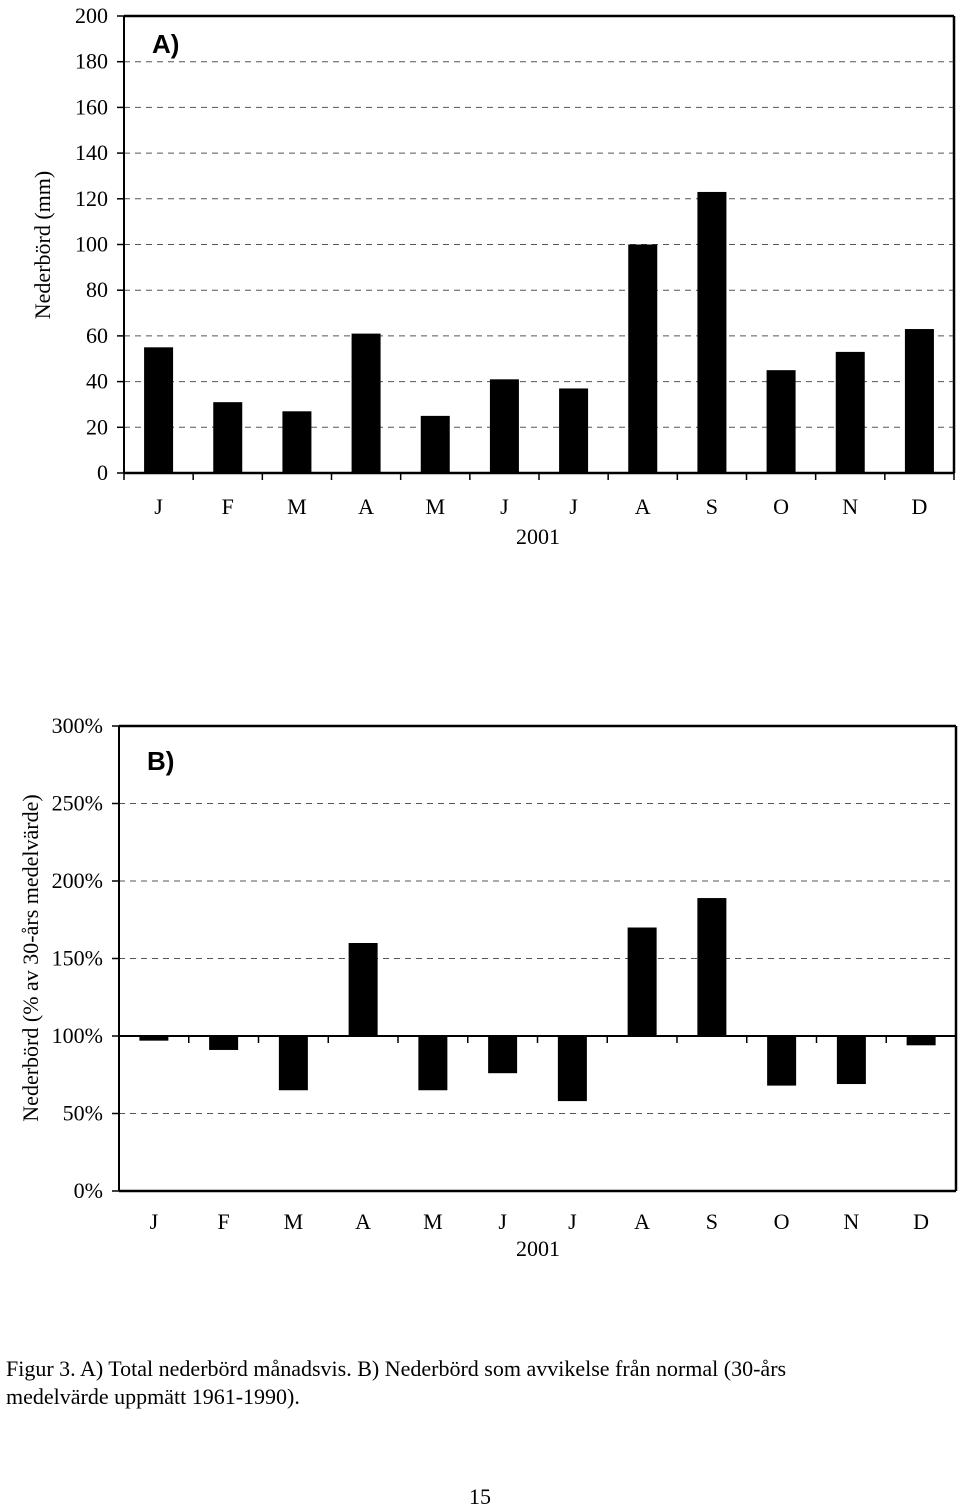 The height and width of the screenshot is (1511, 960). I want to click on y-tick-label: 0%, so click(88, 1190).